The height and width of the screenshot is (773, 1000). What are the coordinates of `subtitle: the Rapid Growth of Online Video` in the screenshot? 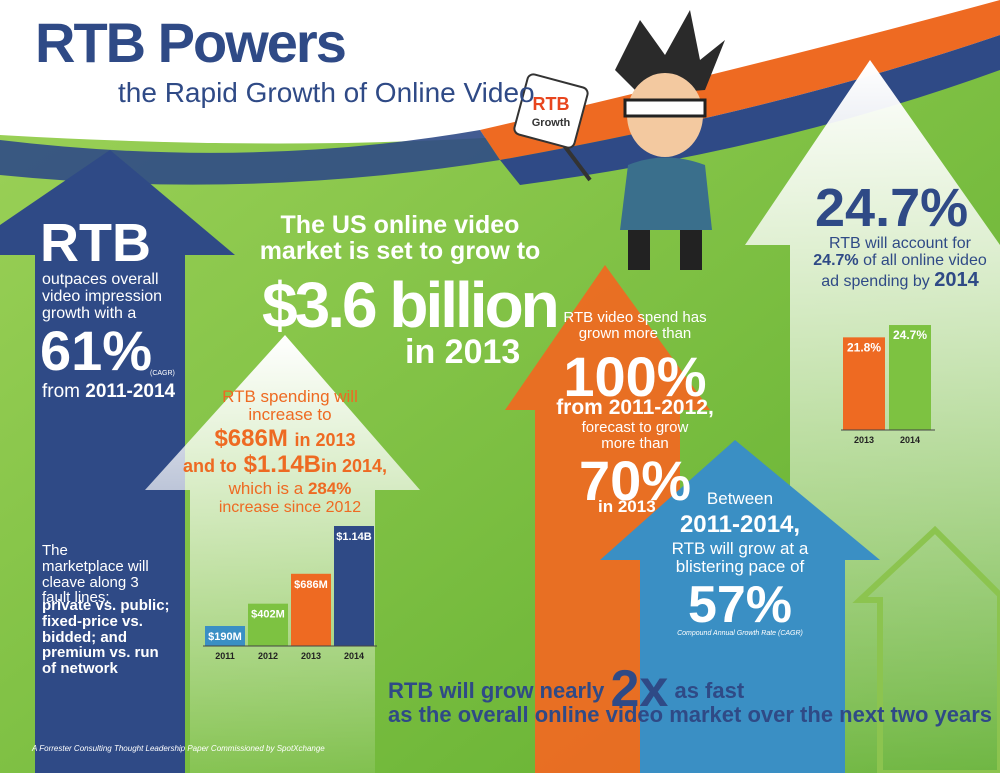 It's located at (326, 92).